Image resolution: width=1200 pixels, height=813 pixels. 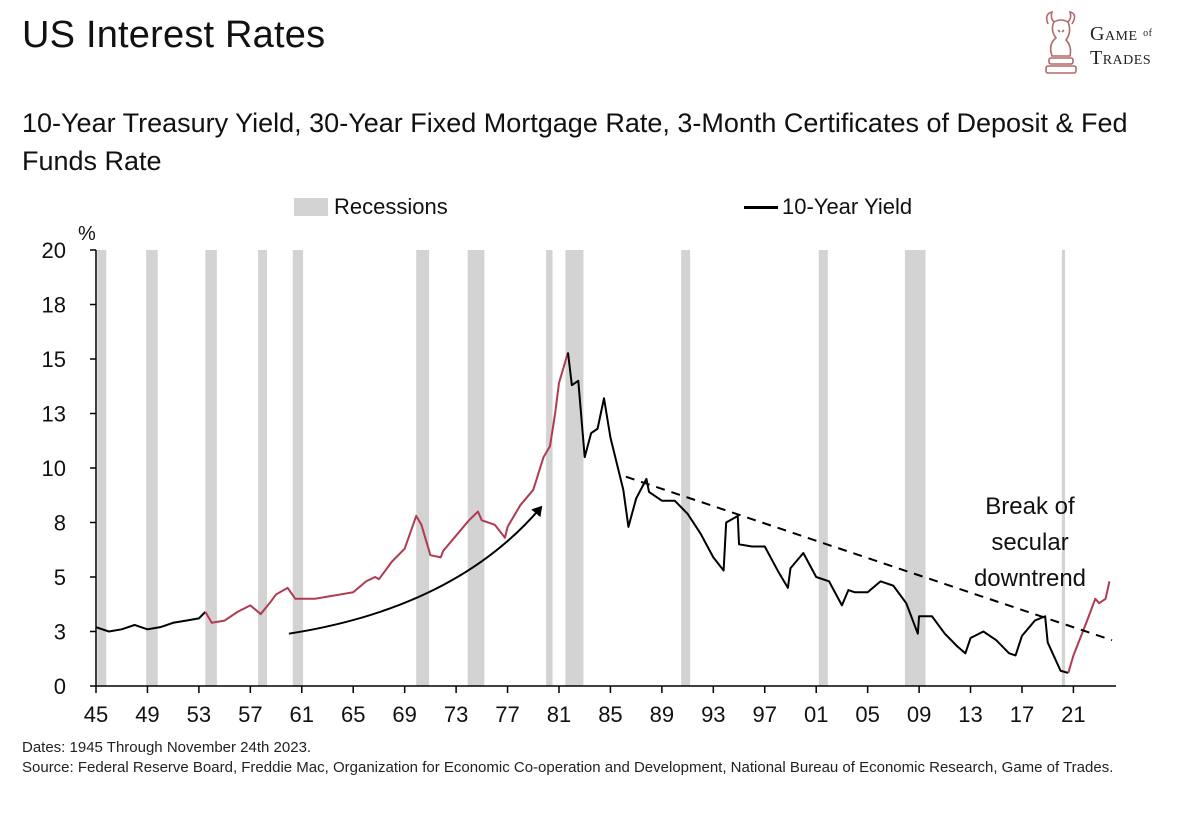 I want to click on y-tick-label: 0, so click(x=60, y=686).